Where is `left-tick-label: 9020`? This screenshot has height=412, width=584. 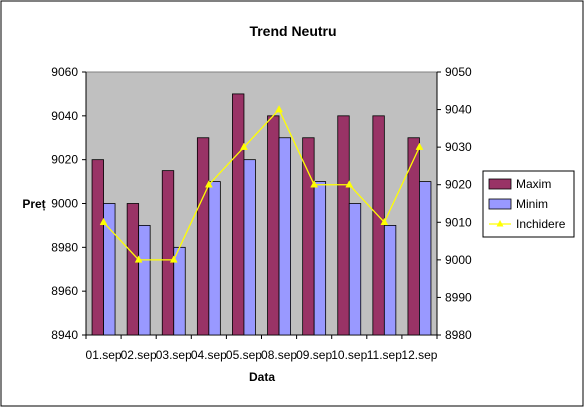
left-tick-label: 9020 is located at coordinates (64, 160).